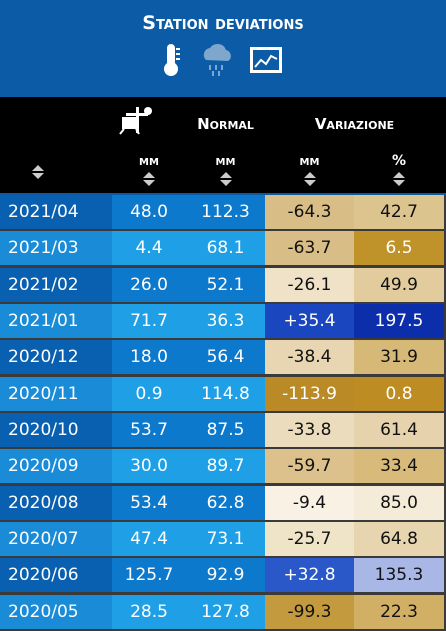  I want to click on value-cell: 53.7, so click(149, 429).